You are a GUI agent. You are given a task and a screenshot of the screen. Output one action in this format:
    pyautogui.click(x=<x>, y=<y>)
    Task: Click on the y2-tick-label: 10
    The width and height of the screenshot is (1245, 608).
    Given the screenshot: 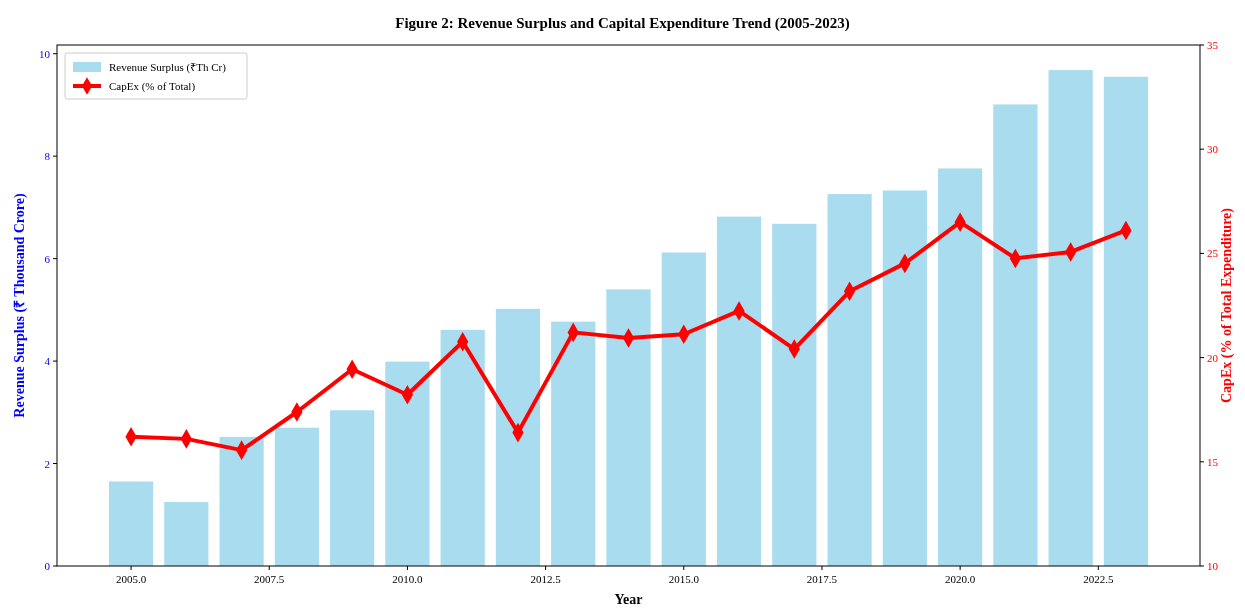 What is the action you would take?
    pyautogui.click(x=1213, y=566)
    